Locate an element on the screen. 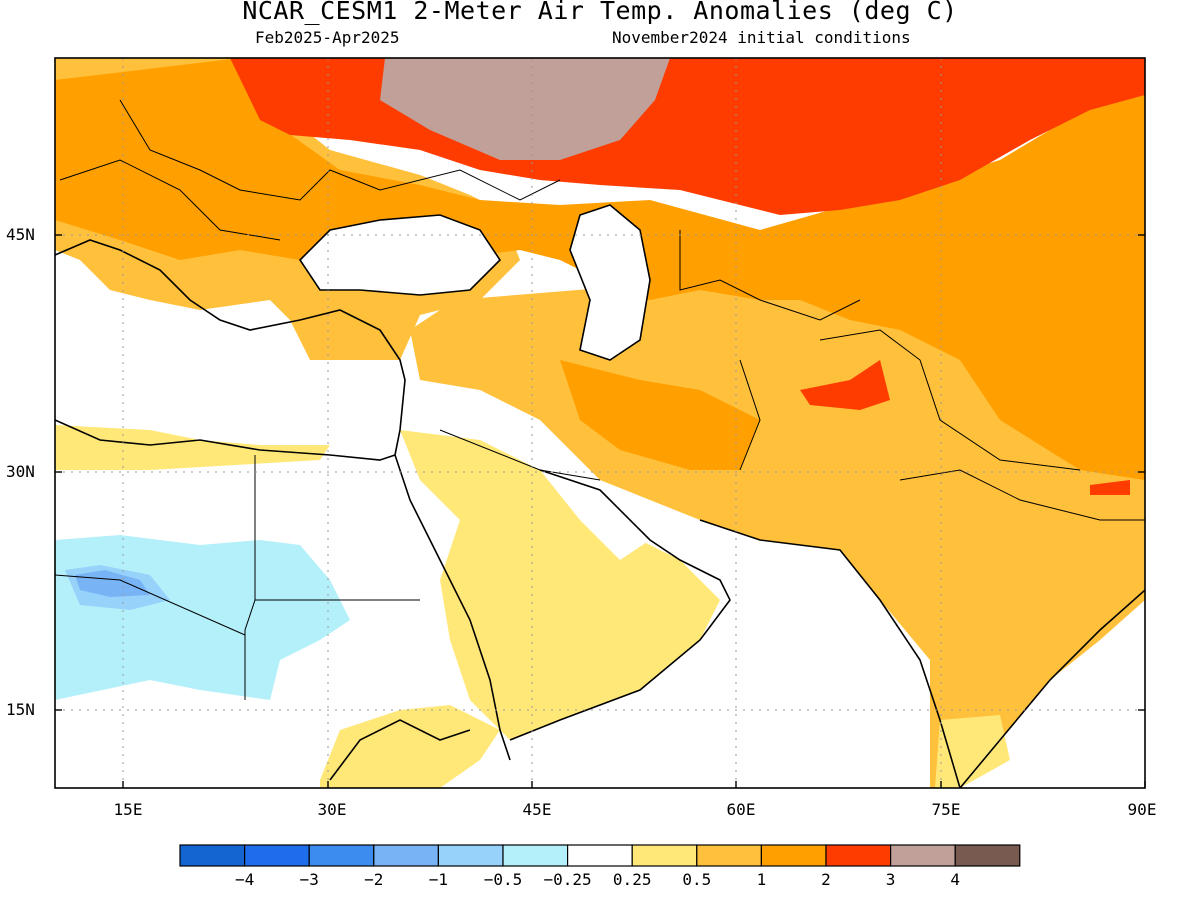 The image size is (1200, 900). lon-label-75e: 75E is located at coordinates (946, 809).